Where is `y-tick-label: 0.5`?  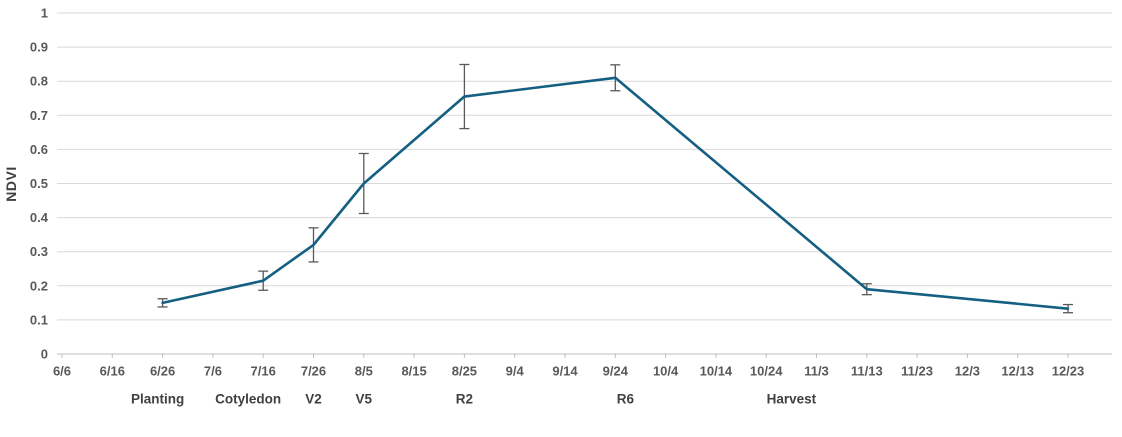 y-tick-label: 0.5 is located at coordinates (39, 183).